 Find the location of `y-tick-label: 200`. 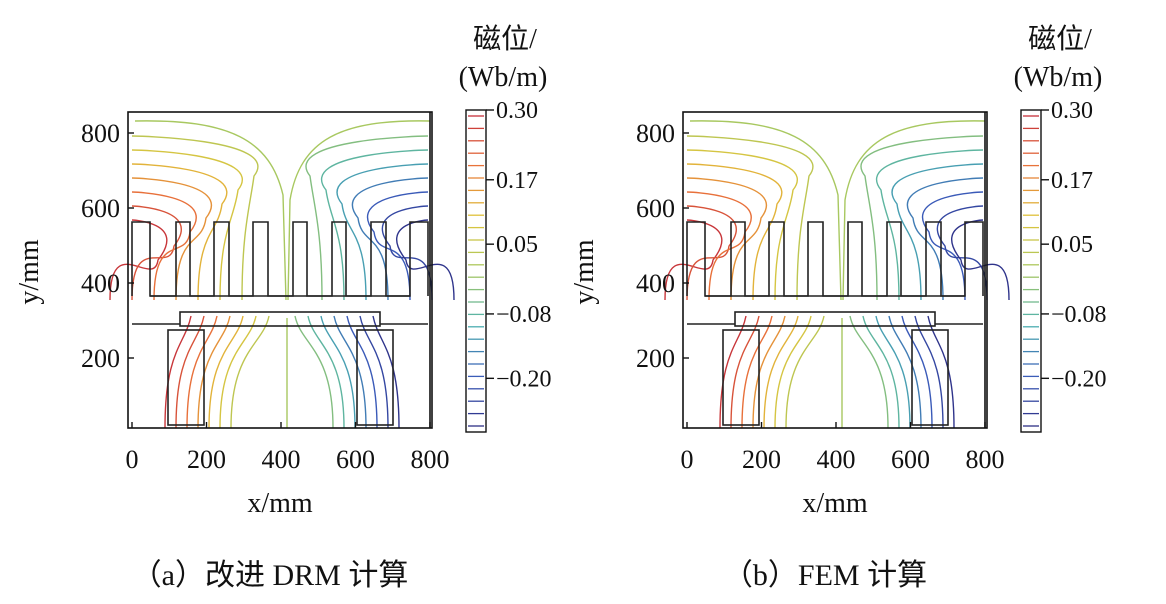

y-tick-label: 200 is located at coordinates (655, 358).